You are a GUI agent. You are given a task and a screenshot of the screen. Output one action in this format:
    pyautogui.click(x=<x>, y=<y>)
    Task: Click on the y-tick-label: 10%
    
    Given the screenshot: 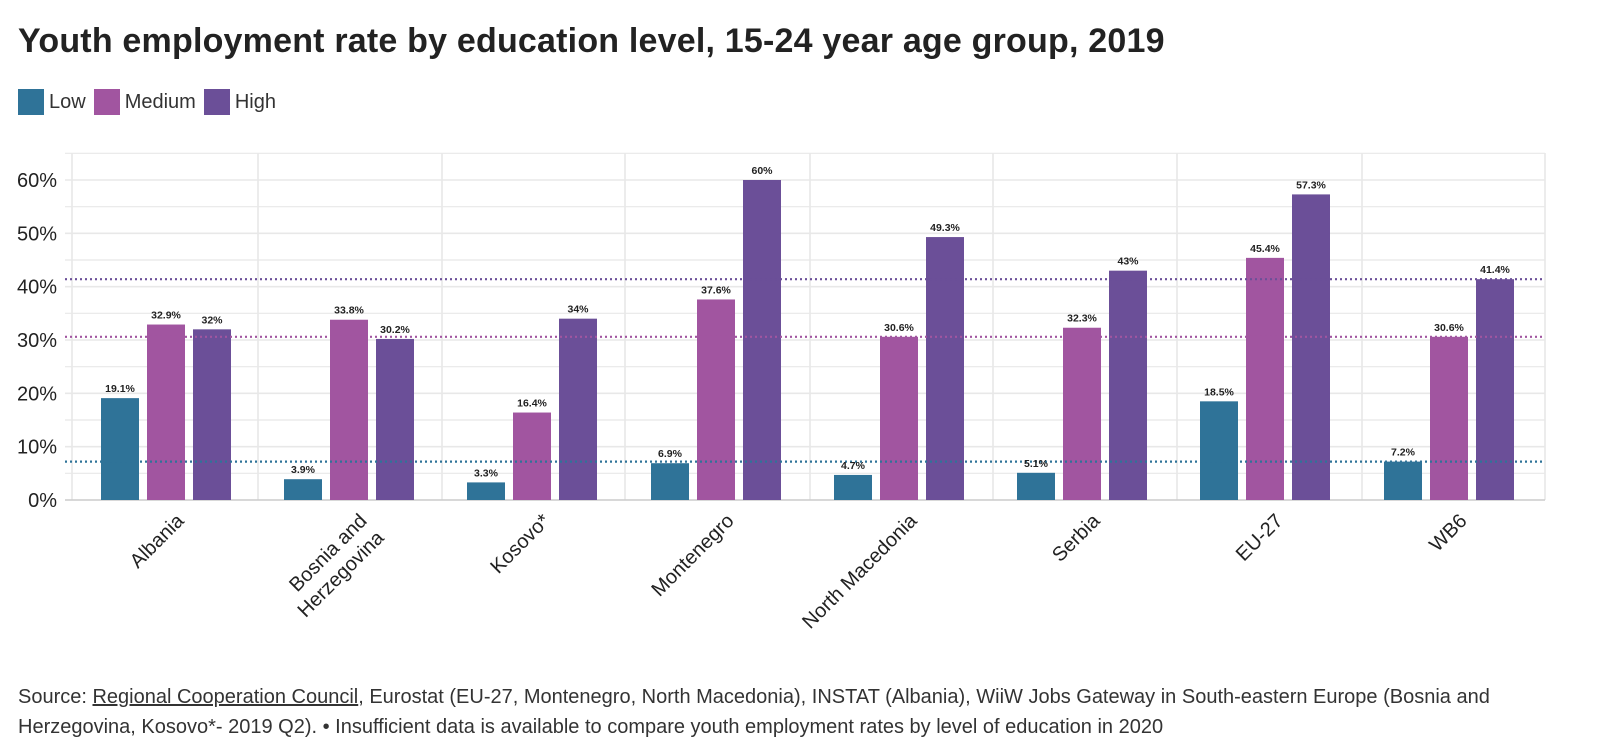 What is the action you would take?
    pyautogui.click(x=37, y=448)
    